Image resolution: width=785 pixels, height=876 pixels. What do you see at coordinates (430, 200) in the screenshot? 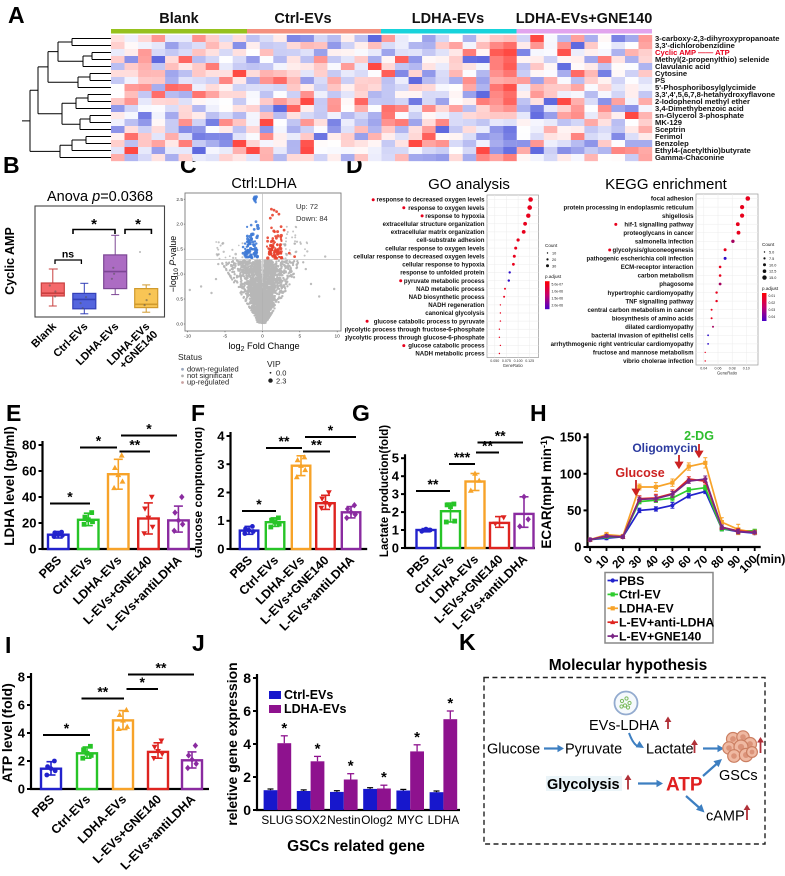
I see `svg-text:response to decreased oxygen l: response to decreased oxygen levels` at bounding box center [430, 200].